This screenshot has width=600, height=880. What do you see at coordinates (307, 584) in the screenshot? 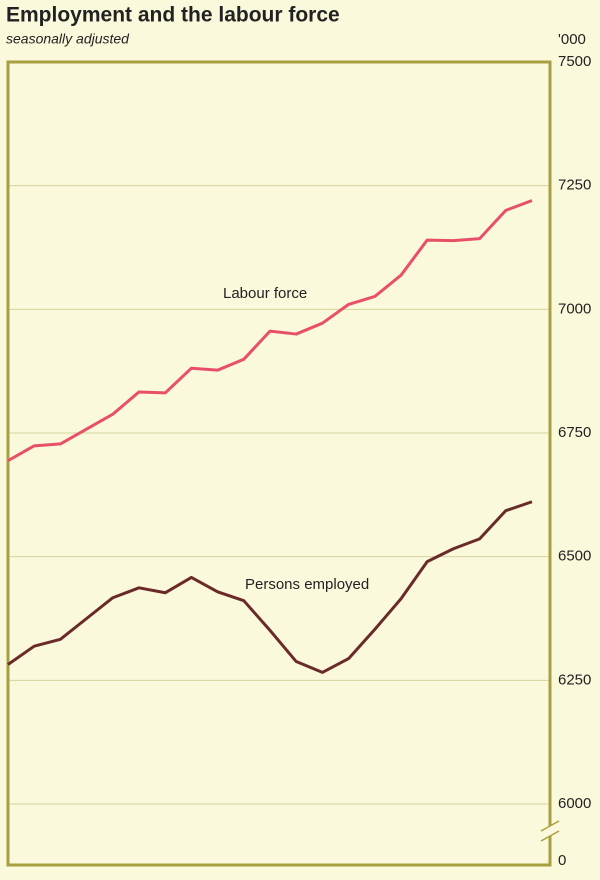
I see `series-label: Persons employed` at bounding box center [307, 584].